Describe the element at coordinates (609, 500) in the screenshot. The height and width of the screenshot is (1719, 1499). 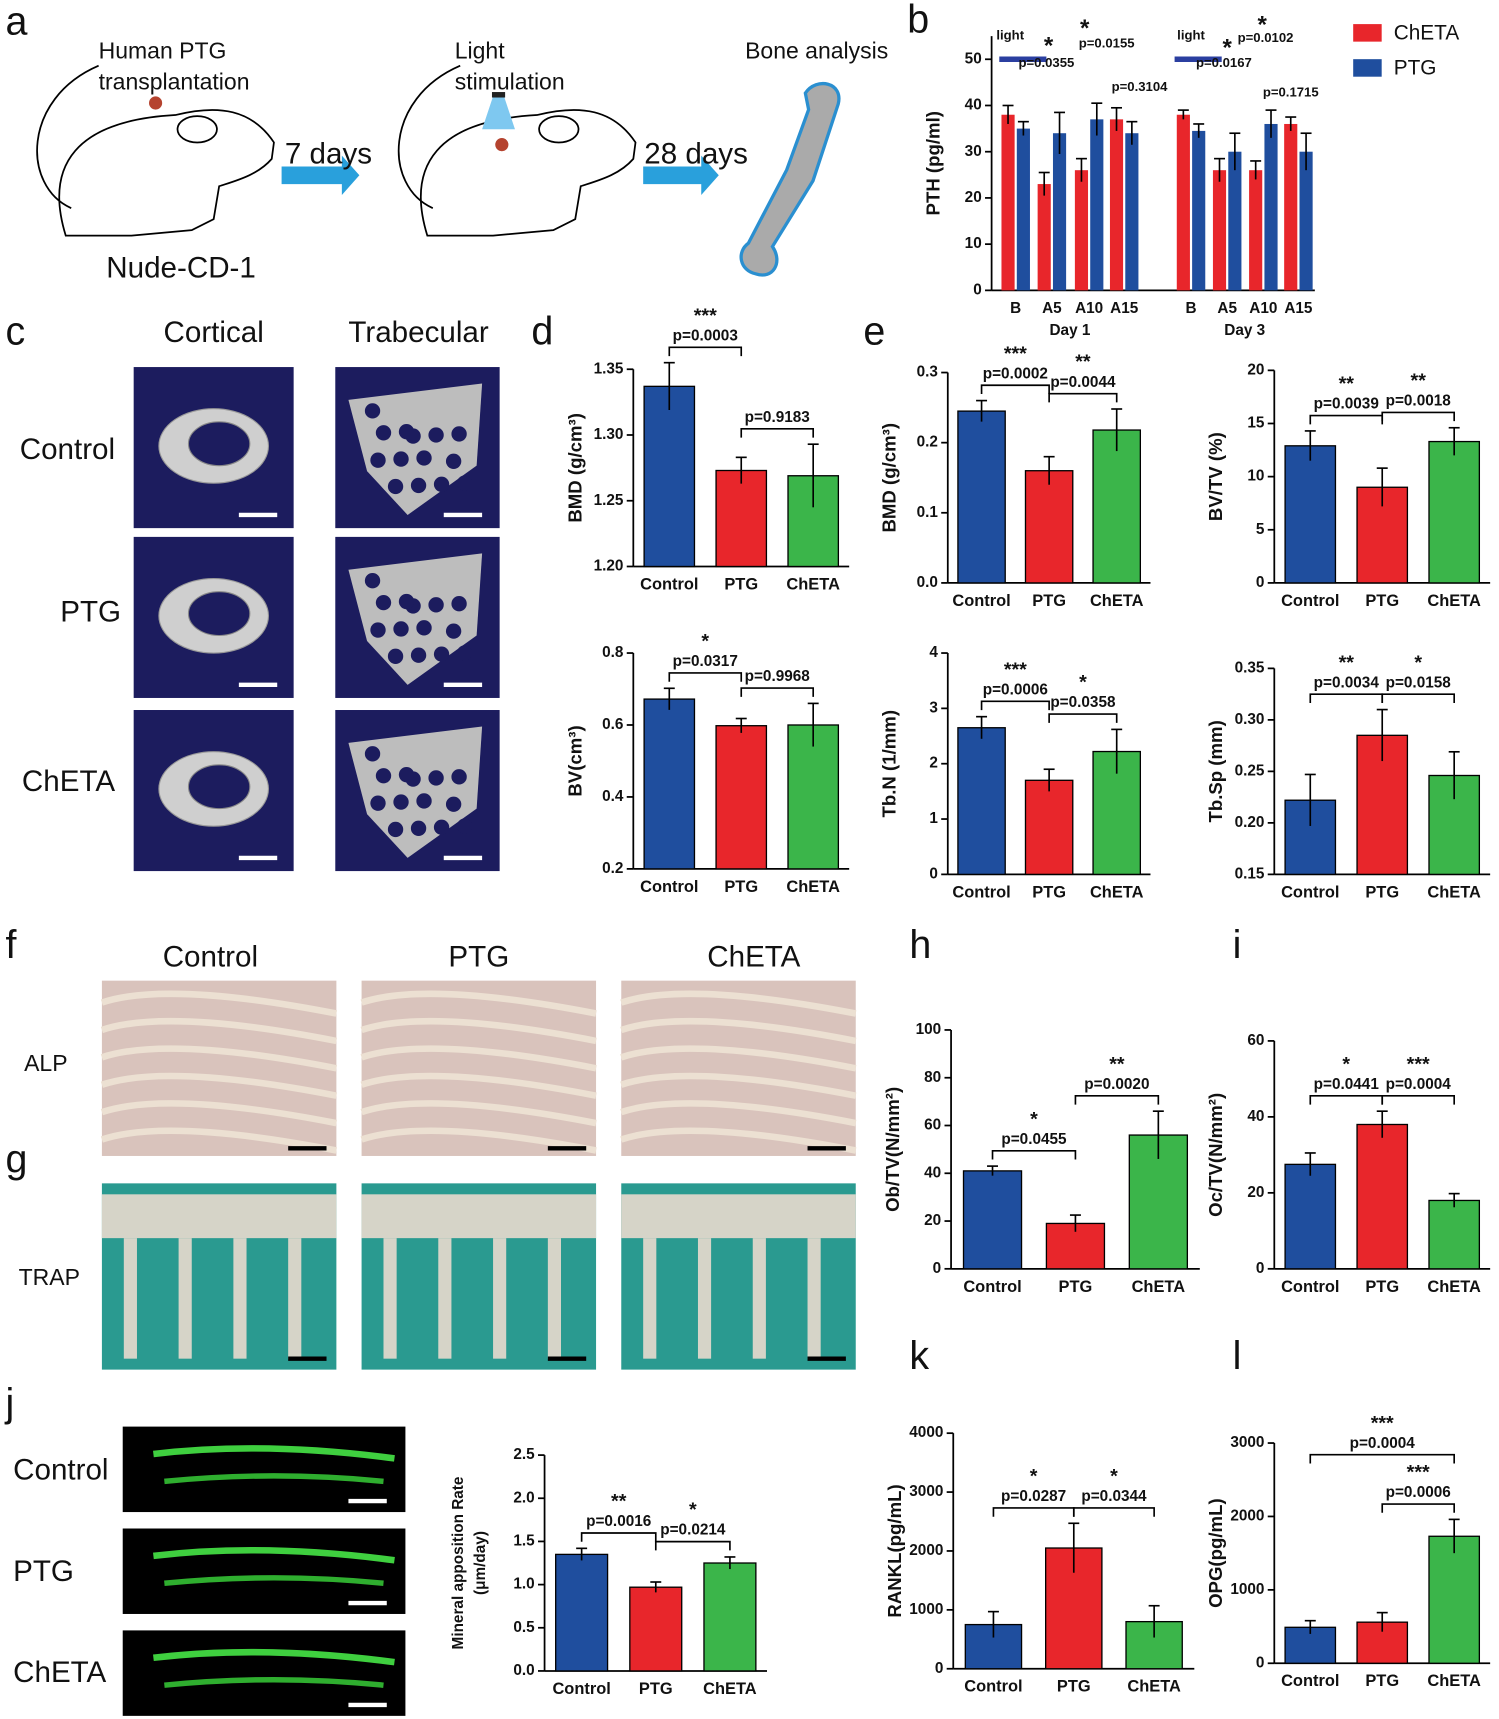
I see `y-tick-label: 1.25` at that location.